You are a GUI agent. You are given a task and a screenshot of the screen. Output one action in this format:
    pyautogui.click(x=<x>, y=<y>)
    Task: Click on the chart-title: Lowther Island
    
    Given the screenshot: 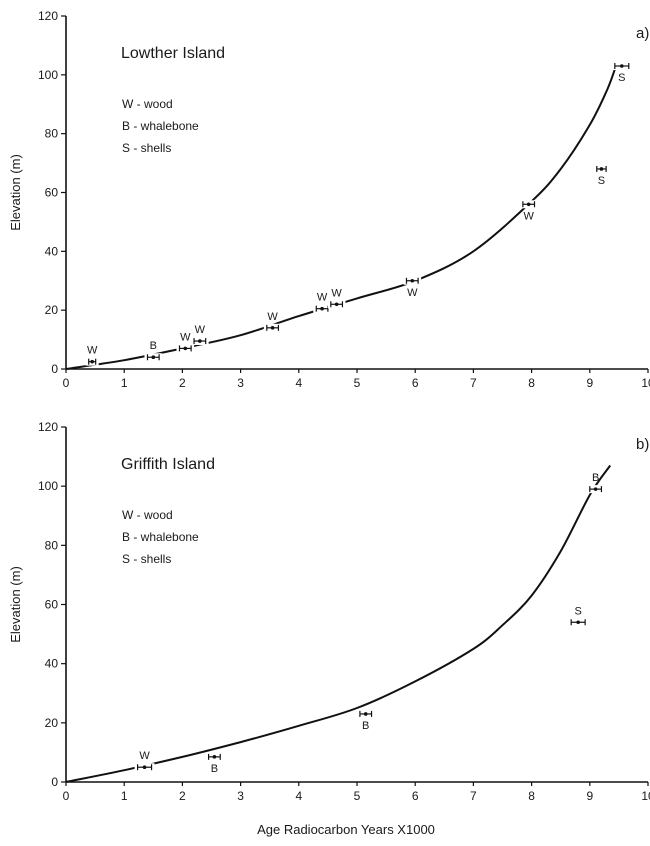 What is the action you would take?
    pyautogui.click(x=173, y=53)
    